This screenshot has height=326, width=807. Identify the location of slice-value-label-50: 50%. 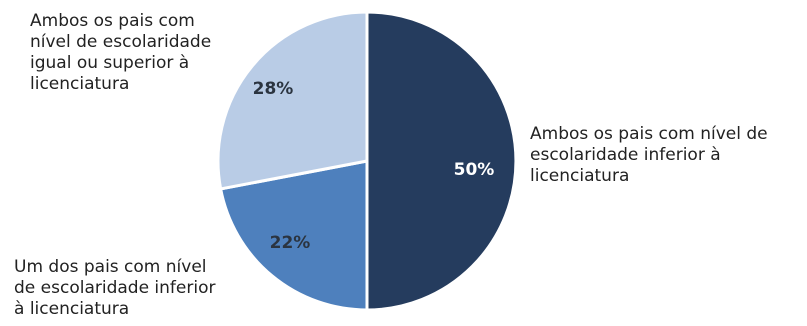
(474, 170).